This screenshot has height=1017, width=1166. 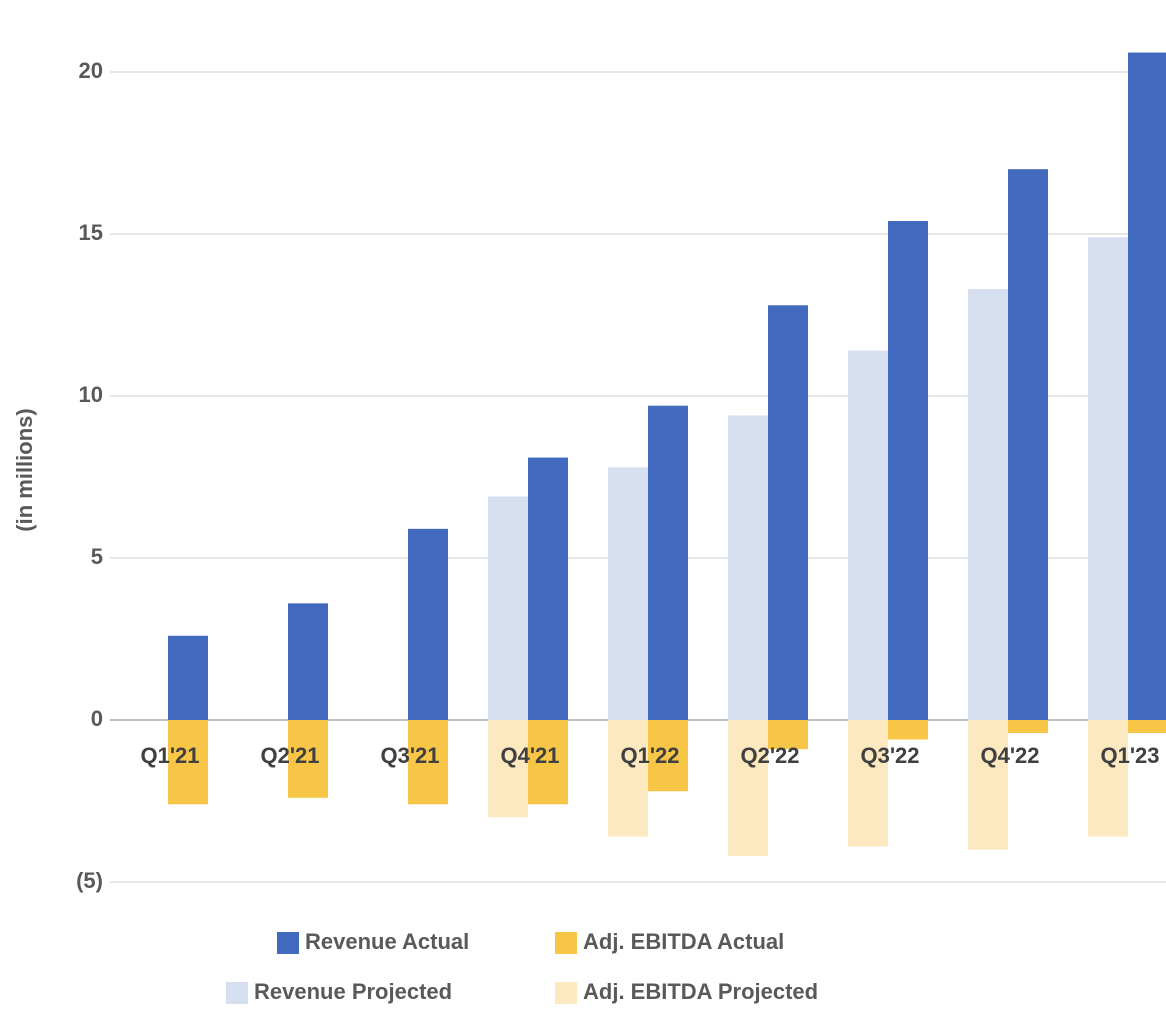 I want to click on y-axis-label: (in millions), so click(x=24, y=469).